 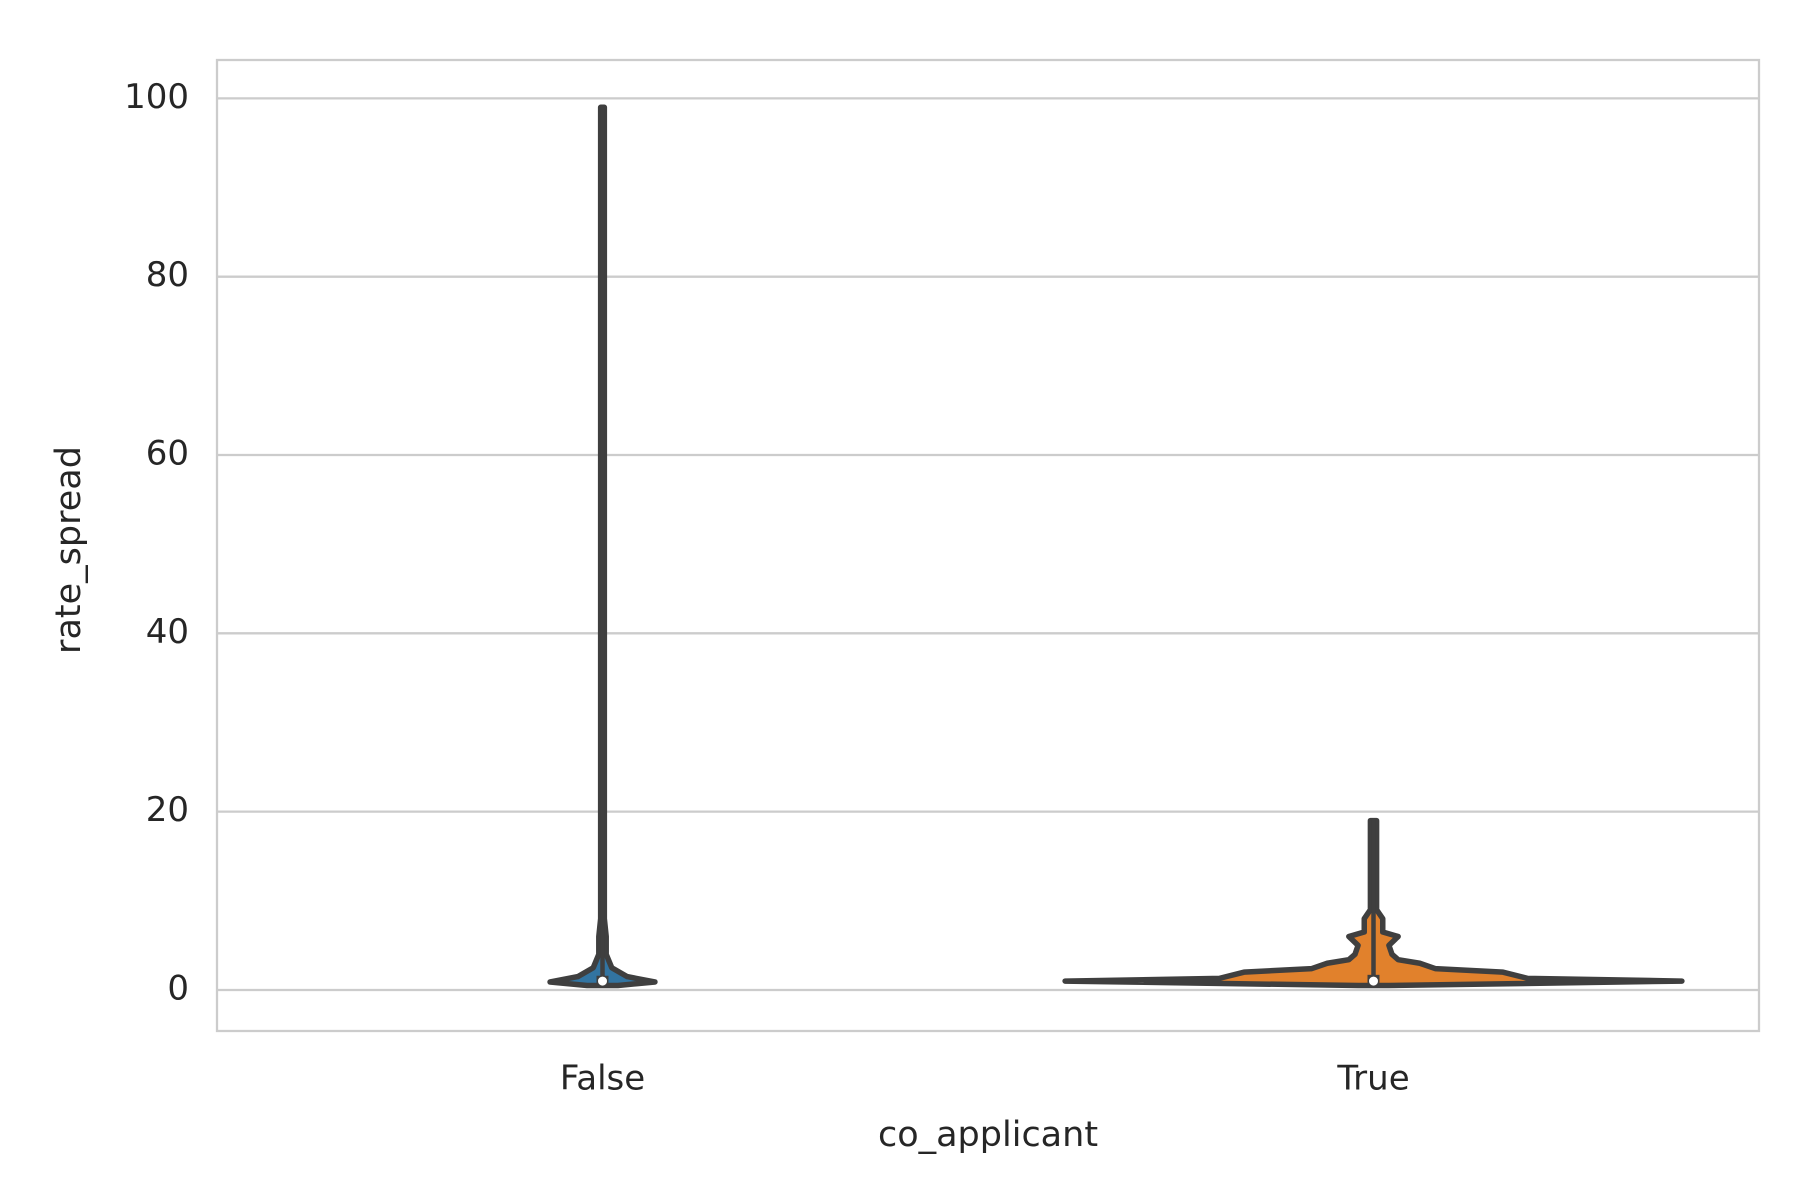 What do you see at coordinates (1372, 1079) in the screenshot?
I see `x-tick-label: True` at bounding box center [1372, 1079].